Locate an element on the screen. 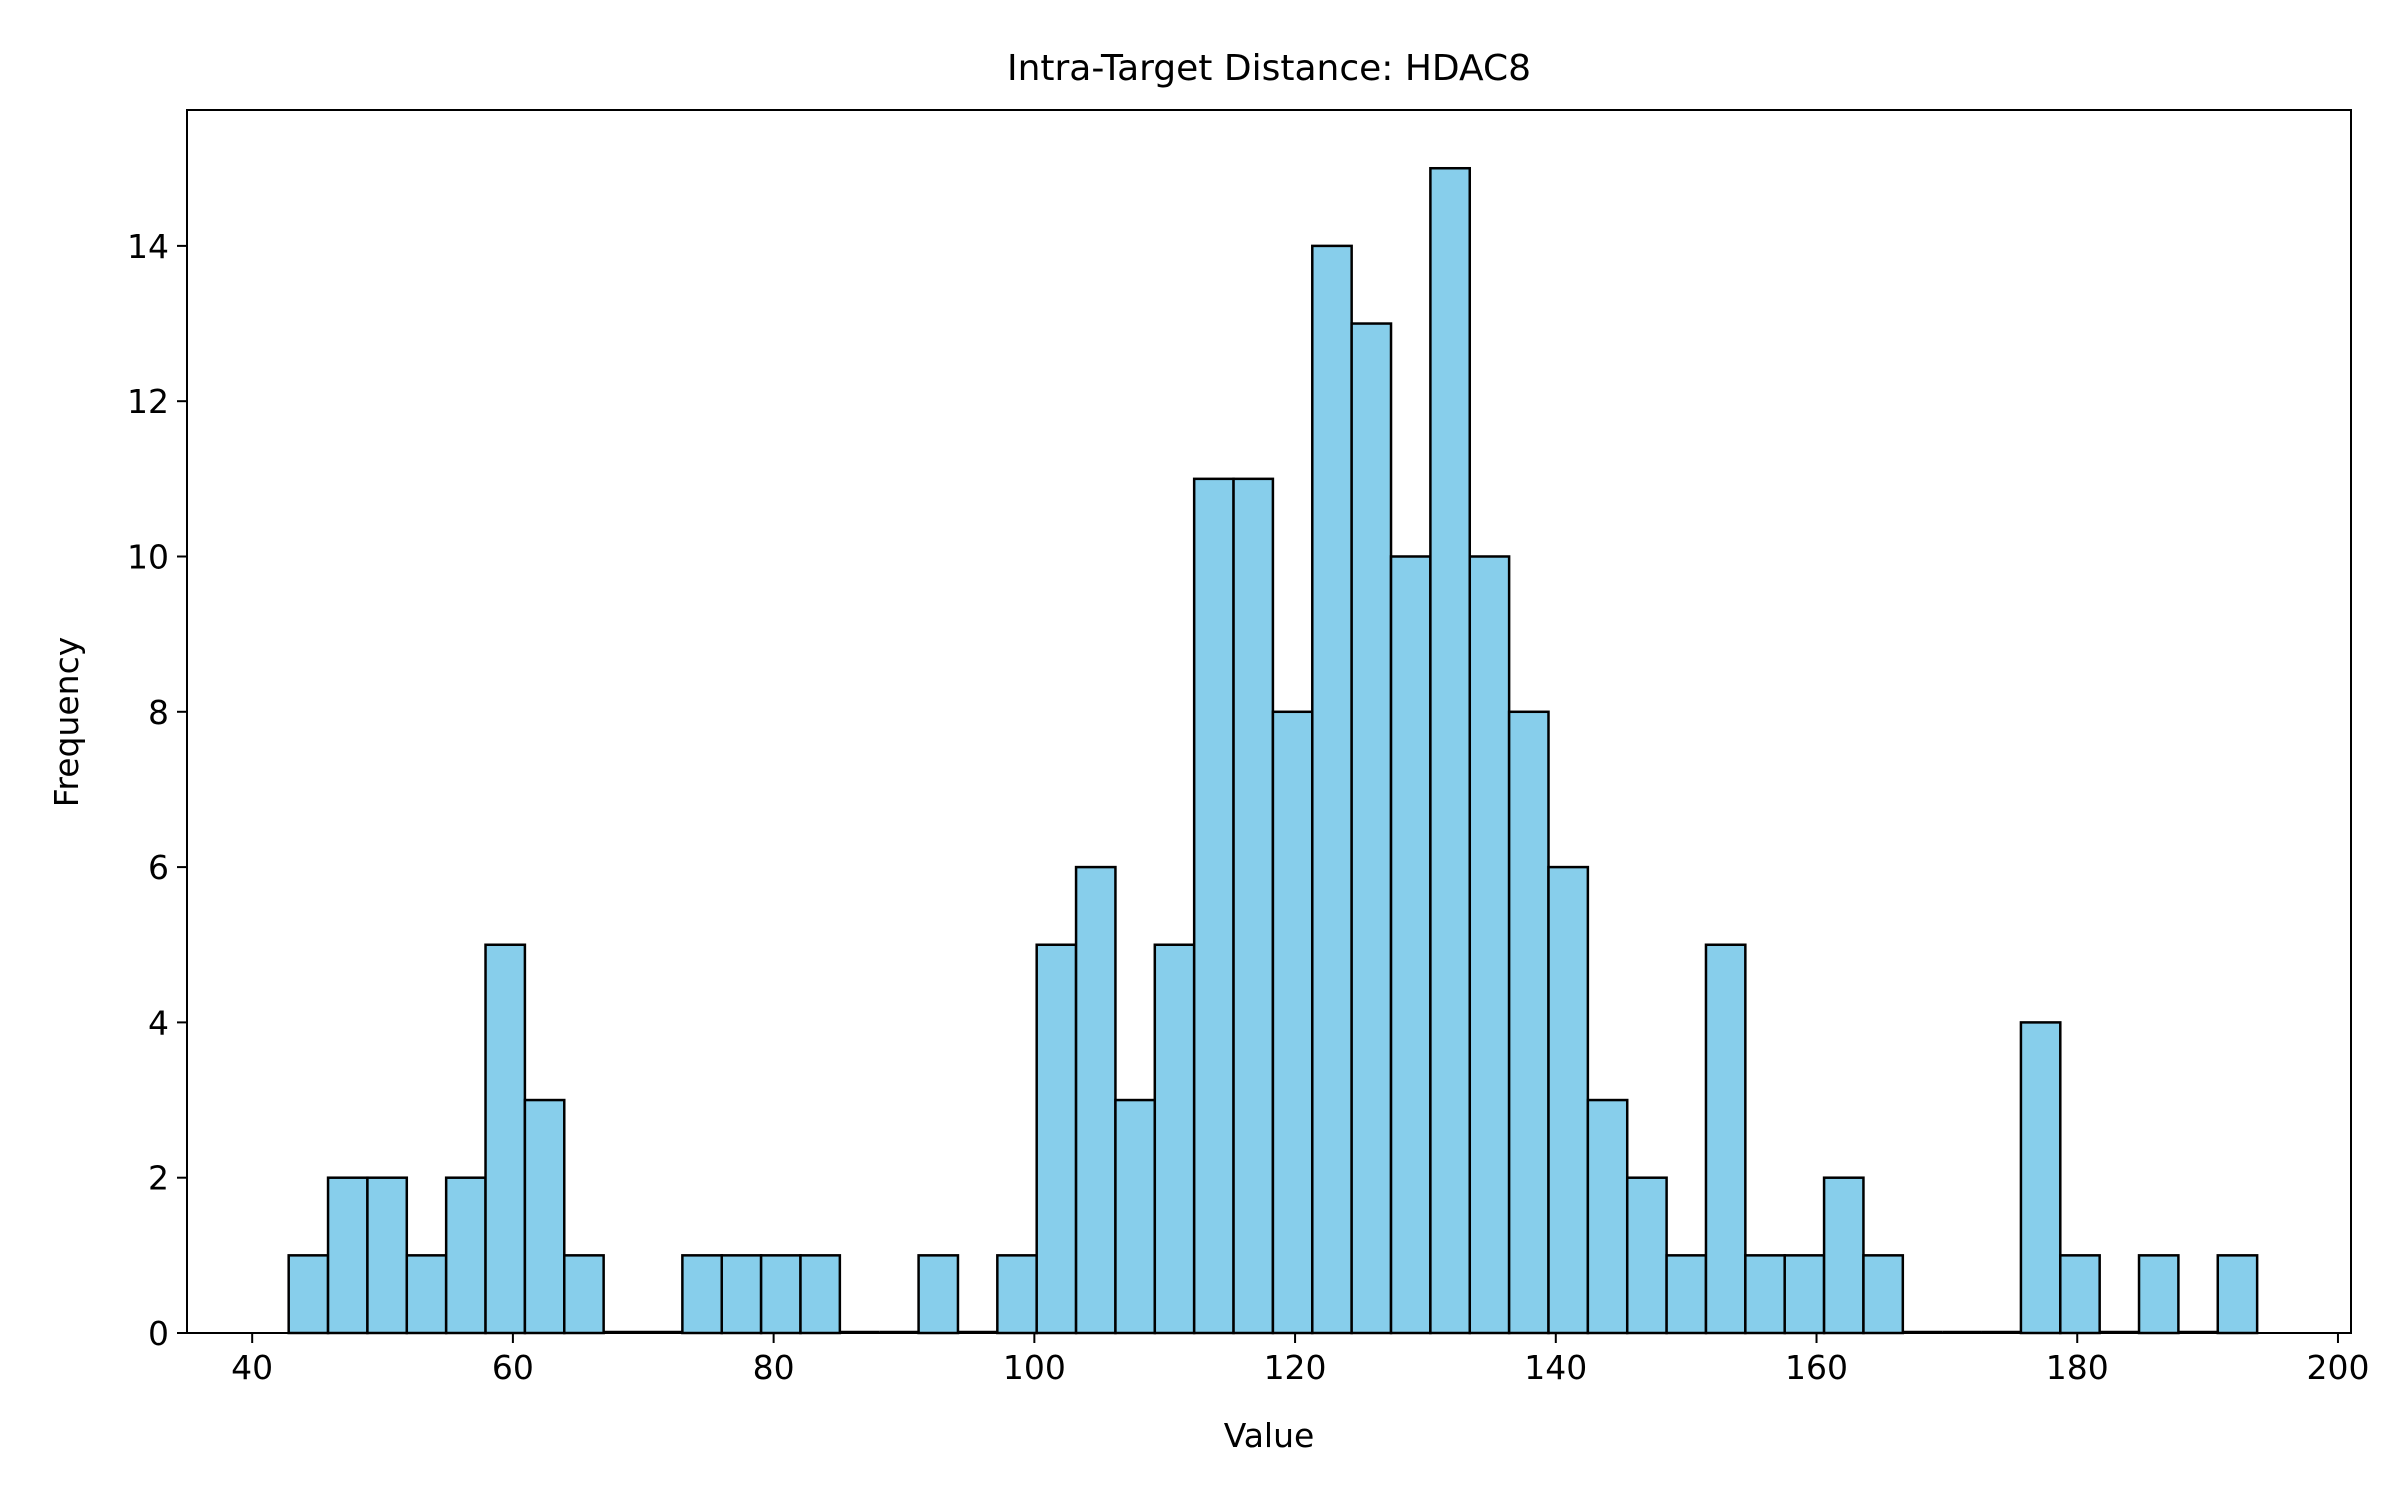 The height and width of the screenshot is (1500, 2400). y-axis-label: Frequency is located at coordinates (66, 722).